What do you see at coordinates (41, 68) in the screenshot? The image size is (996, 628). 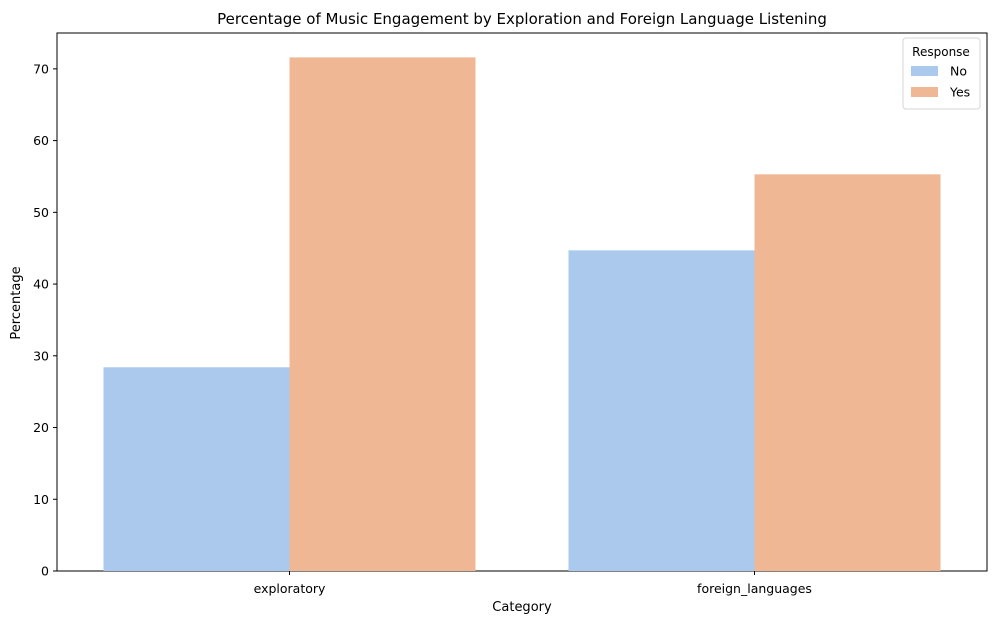 I see `y-tick-label-70: 70` at bounding box center [41, 68].